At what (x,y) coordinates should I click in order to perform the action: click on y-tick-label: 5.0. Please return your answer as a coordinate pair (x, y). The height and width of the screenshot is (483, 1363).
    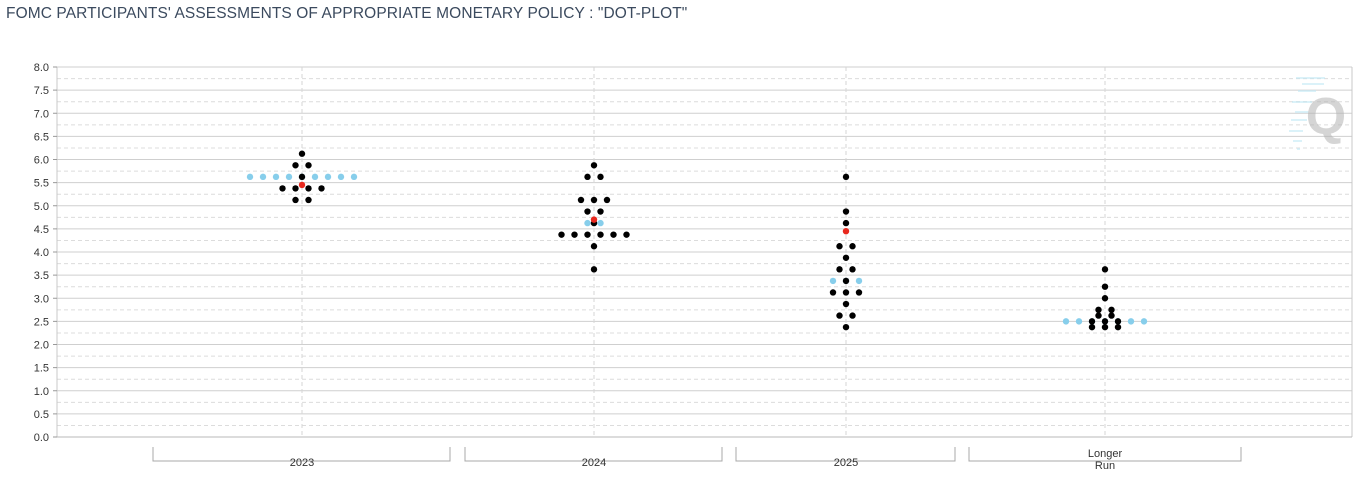
    Looking at the image, I should click on (41, 207).